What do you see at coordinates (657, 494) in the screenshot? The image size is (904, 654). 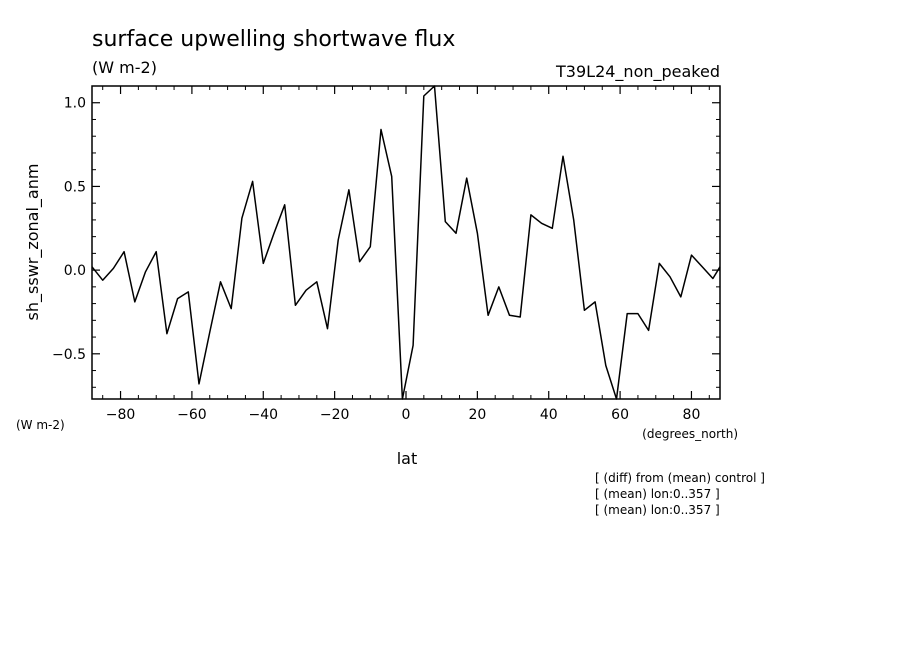 I see `note-line-2: [ (mean) lon:0..357 ]` at bounding box center [657, 494].